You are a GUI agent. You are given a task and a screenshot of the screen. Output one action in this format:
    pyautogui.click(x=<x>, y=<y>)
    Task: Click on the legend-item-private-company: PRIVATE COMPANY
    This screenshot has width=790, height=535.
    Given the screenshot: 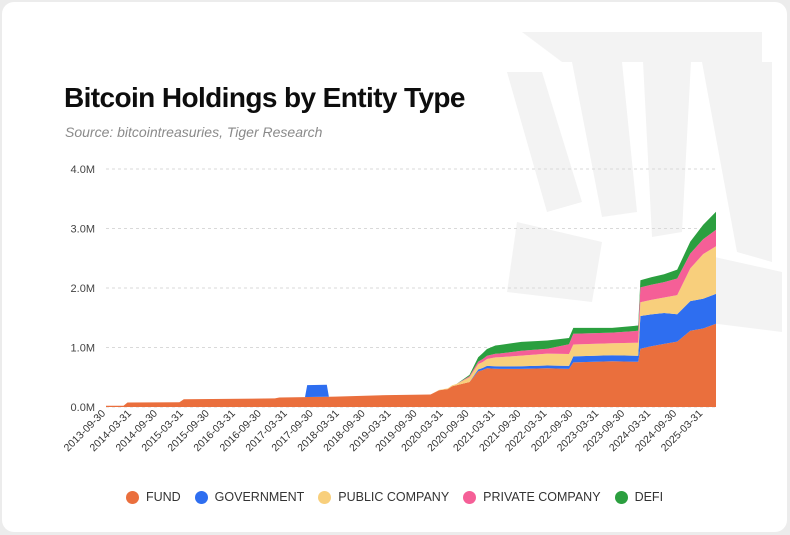 What is the action you would take?
    pyautogui.click(x=532, y=497)
    